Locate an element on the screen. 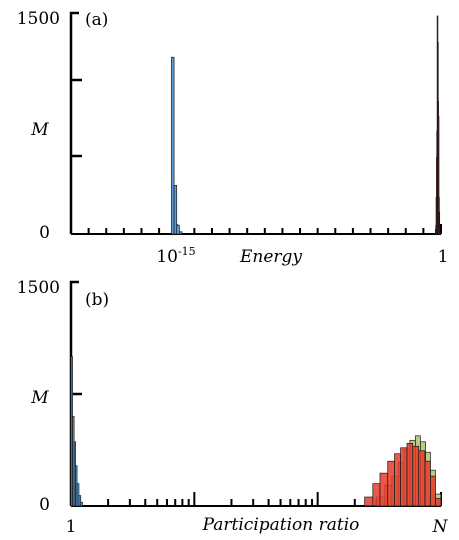 The image size is (459, 540). panel-a-x-tick-base: 10 is located at coordinates (167, 257).